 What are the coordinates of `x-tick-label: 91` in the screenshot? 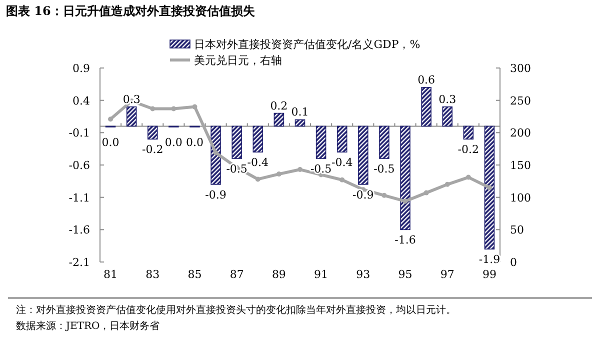 It's located at (321, 274).